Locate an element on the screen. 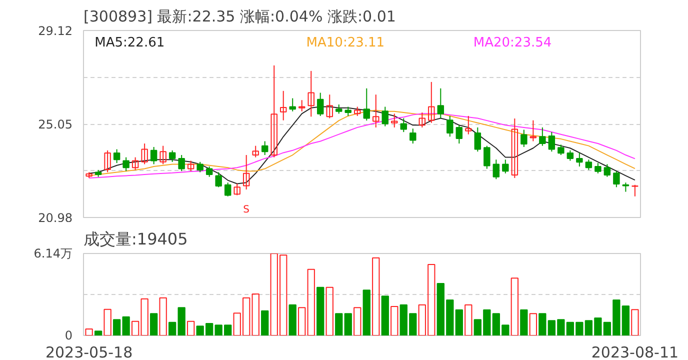 This screenshot has height=360, width=688. y-tick-label: 29.12 is located at coordinates (55, 31).